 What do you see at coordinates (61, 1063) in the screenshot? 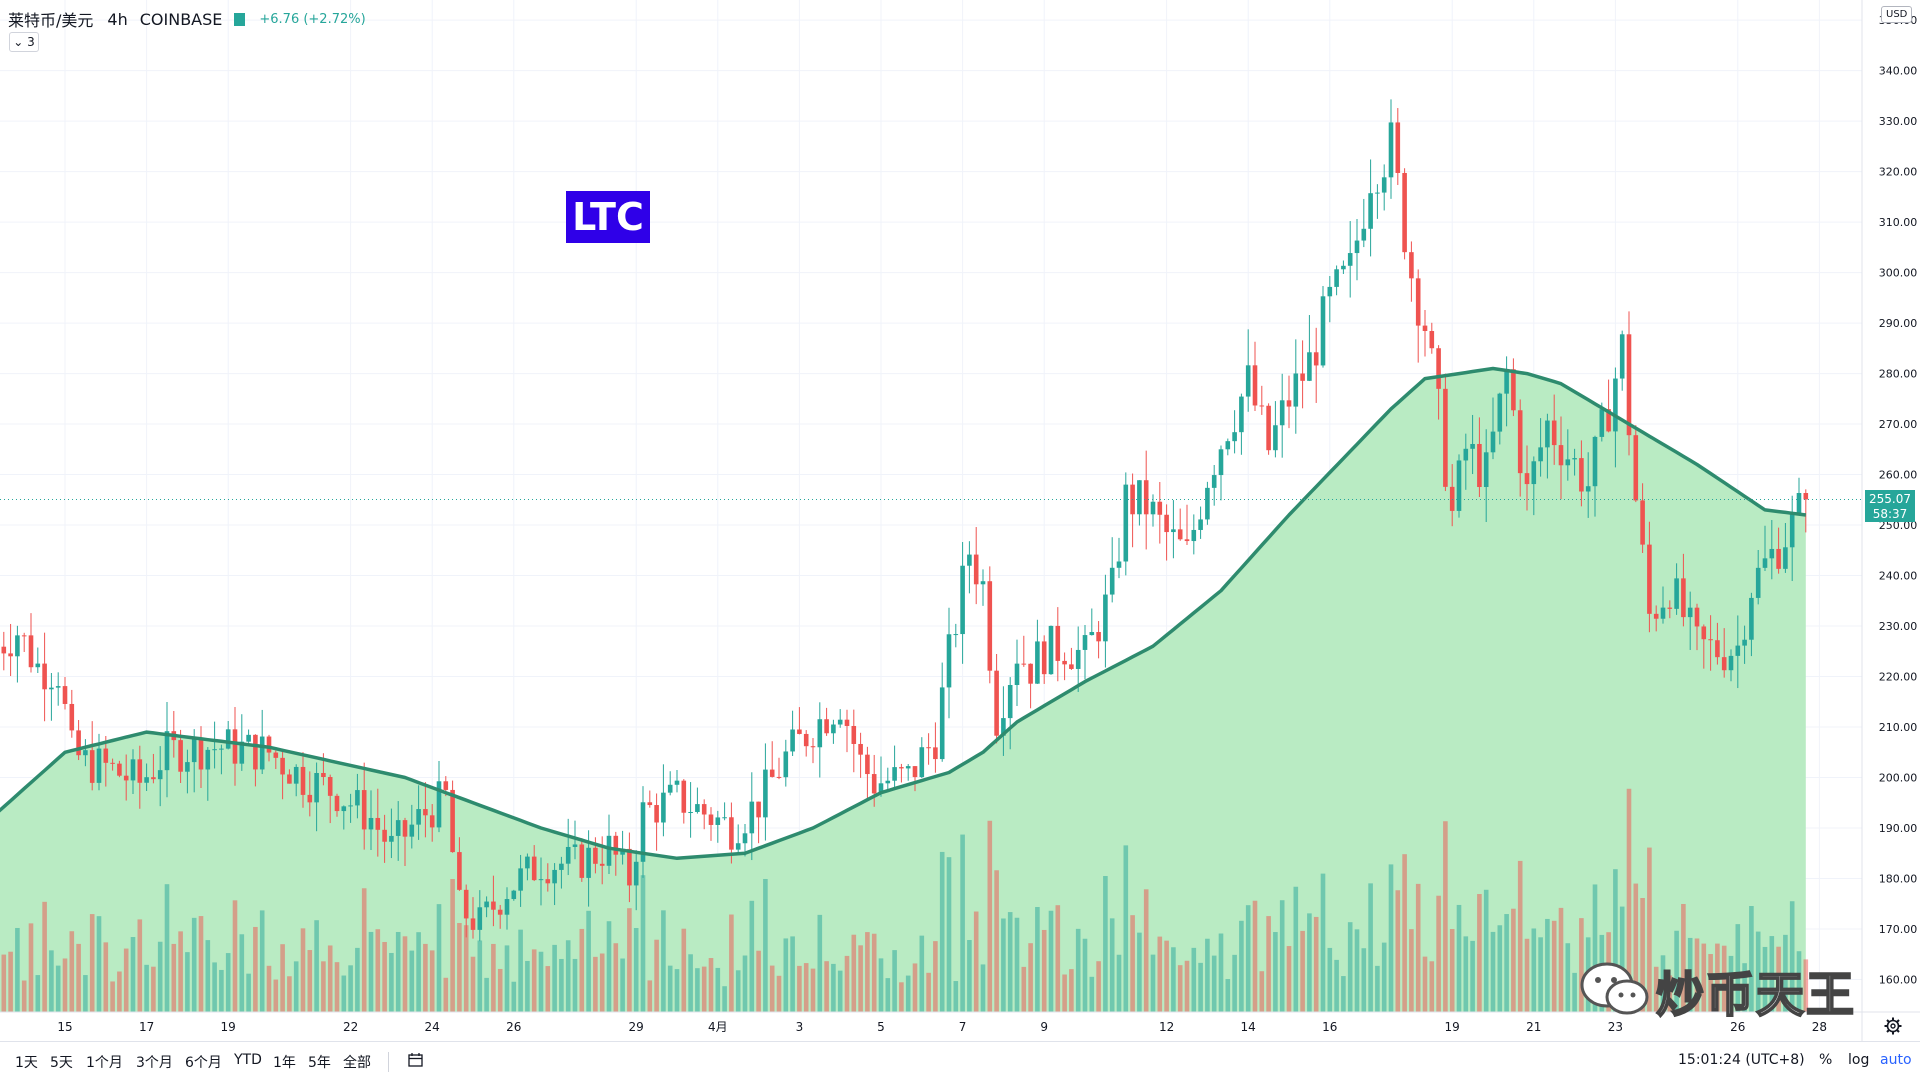
I see `range-5d-button: 5天` at bounding box center [61, 1063].